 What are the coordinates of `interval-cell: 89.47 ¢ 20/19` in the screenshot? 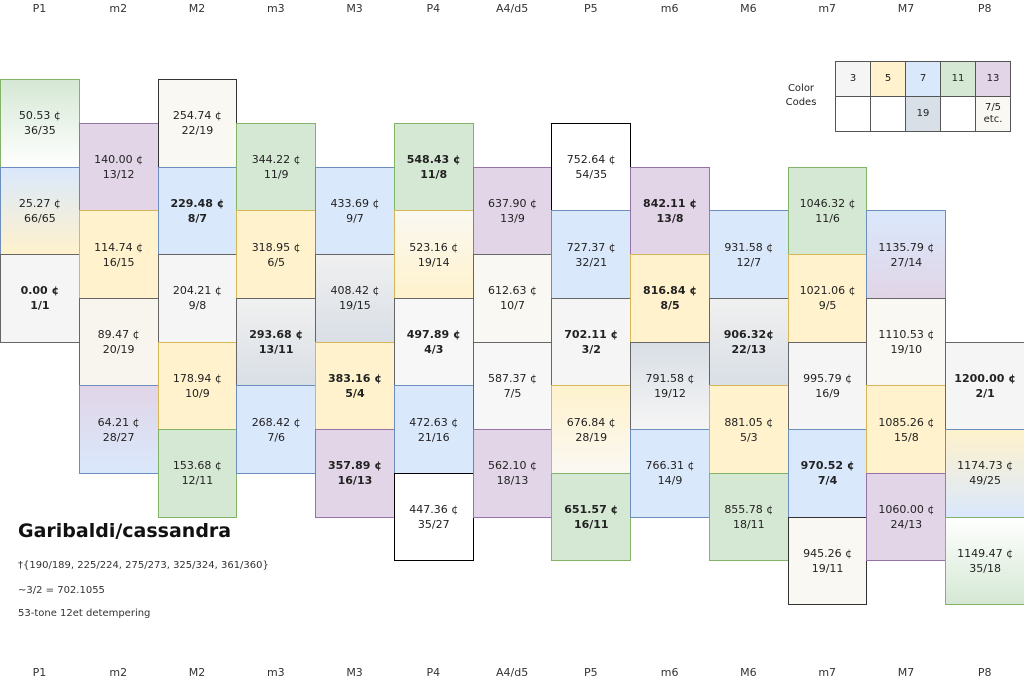 It's located at (118, 342).